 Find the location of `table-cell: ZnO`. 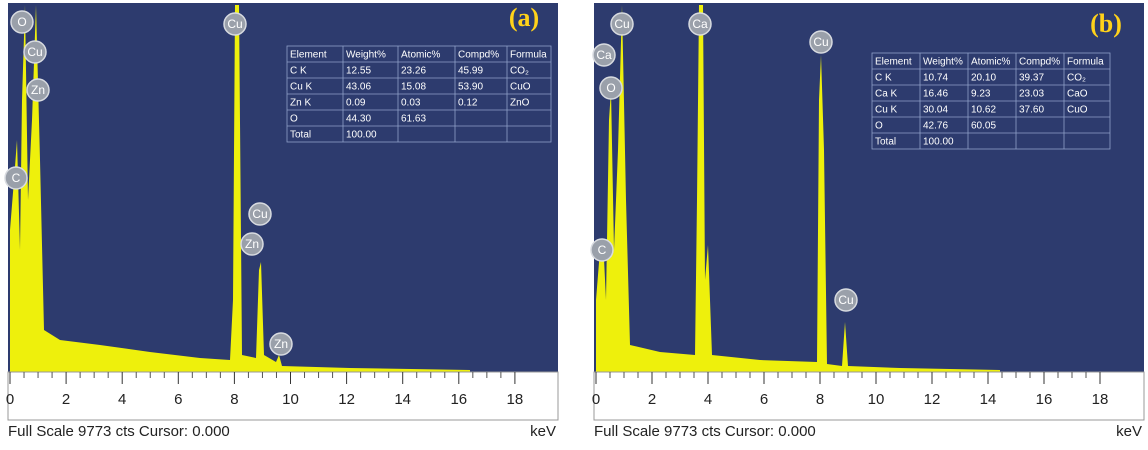

table-cell: ZnO is located at coordinates (520, 103).